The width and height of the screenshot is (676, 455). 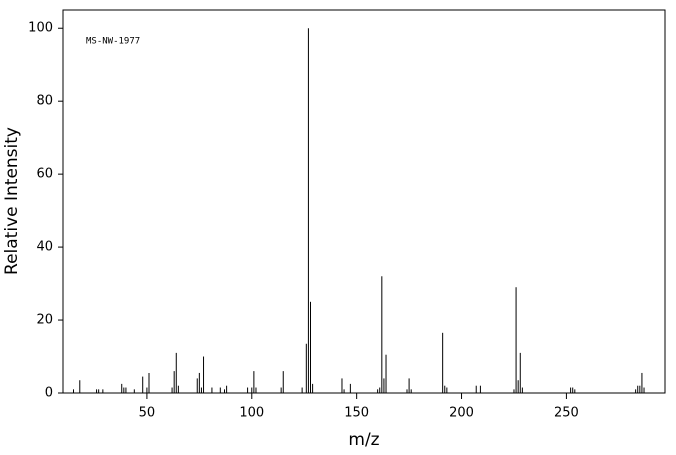 I want to click on x-tick-label: 150, so click(x=356, y=413).